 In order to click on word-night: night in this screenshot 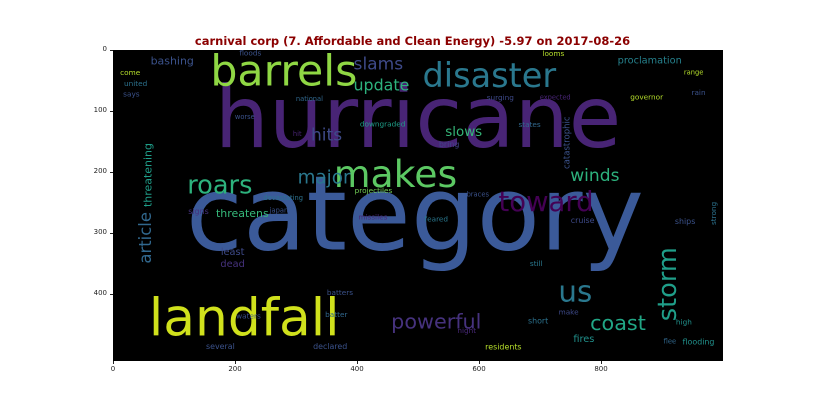, I will do `click(466, 330)`.